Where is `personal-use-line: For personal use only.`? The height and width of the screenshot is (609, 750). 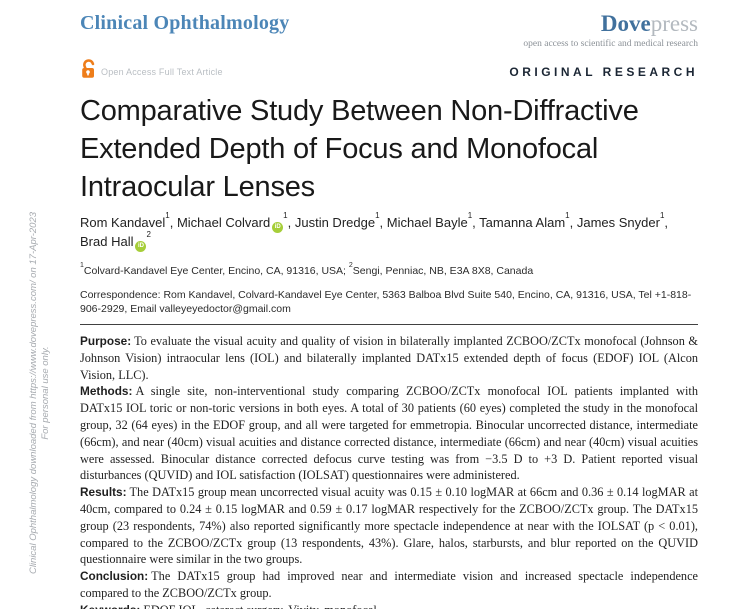
personal-use-line: For personal use only. is located at coordinates (45, 393).